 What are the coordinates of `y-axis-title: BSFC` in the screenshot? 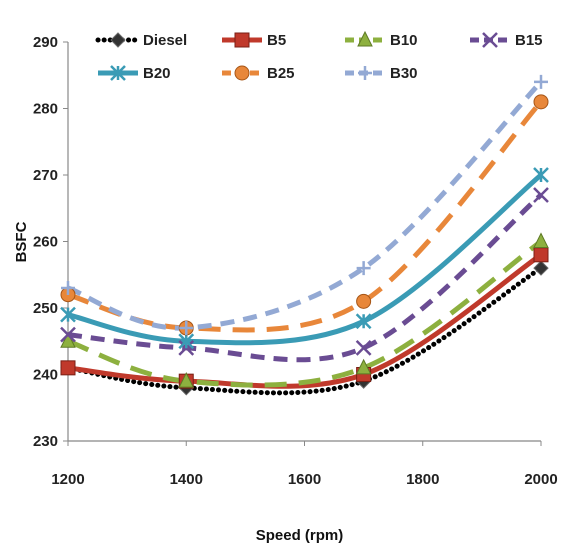 It's located at (21, 241).